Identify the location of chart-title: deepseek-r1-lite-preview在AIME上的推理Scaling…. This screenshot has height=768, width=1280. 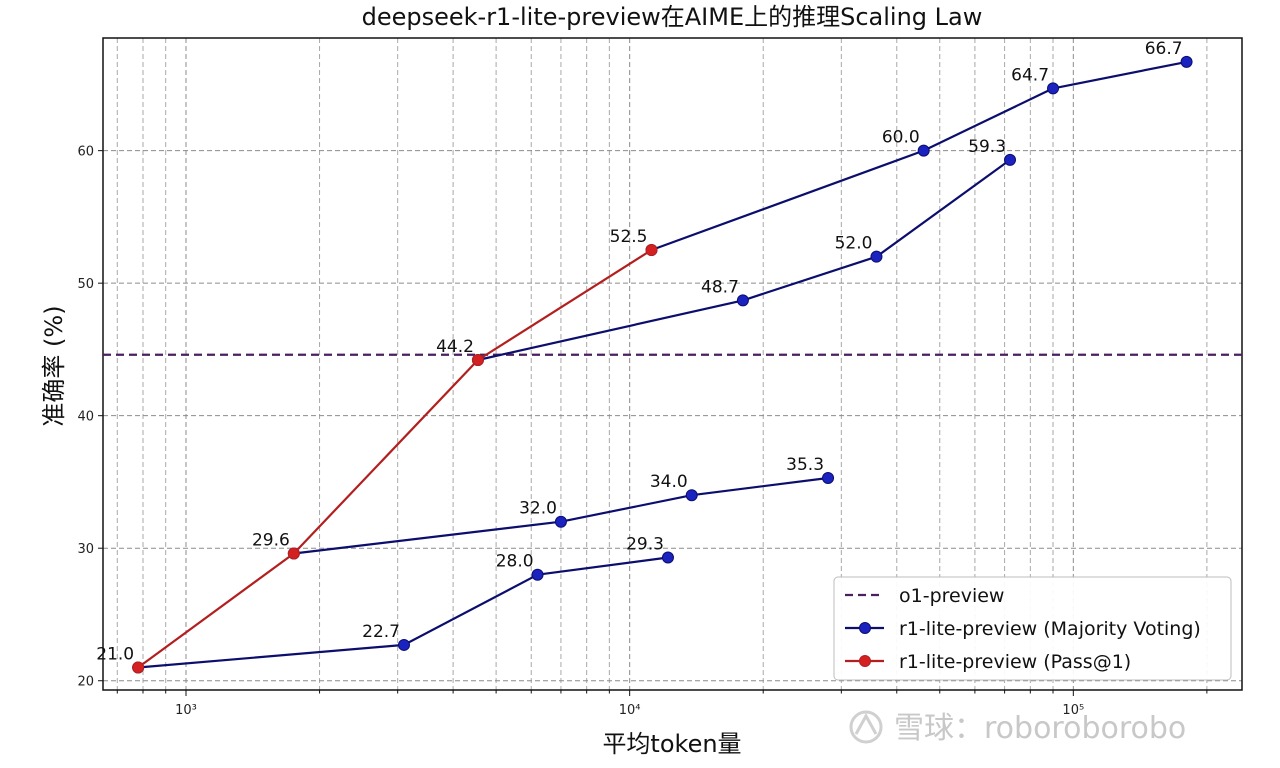
(672, 17).